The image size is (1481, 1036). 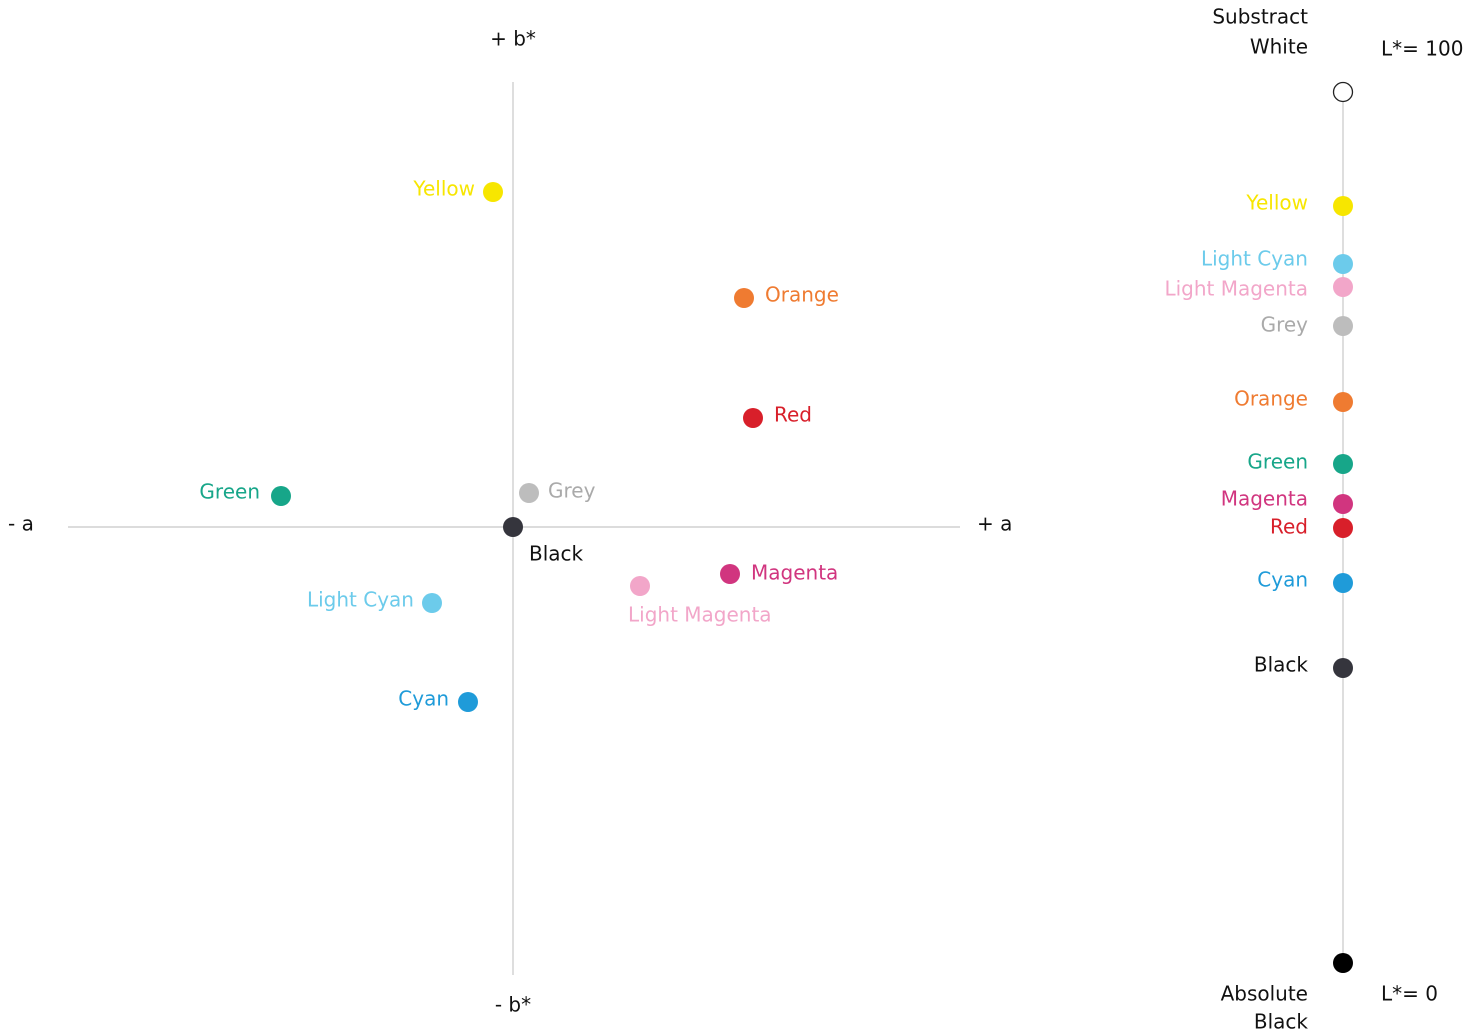 I want to click on point-label: Green, so click(x=229, y=492).